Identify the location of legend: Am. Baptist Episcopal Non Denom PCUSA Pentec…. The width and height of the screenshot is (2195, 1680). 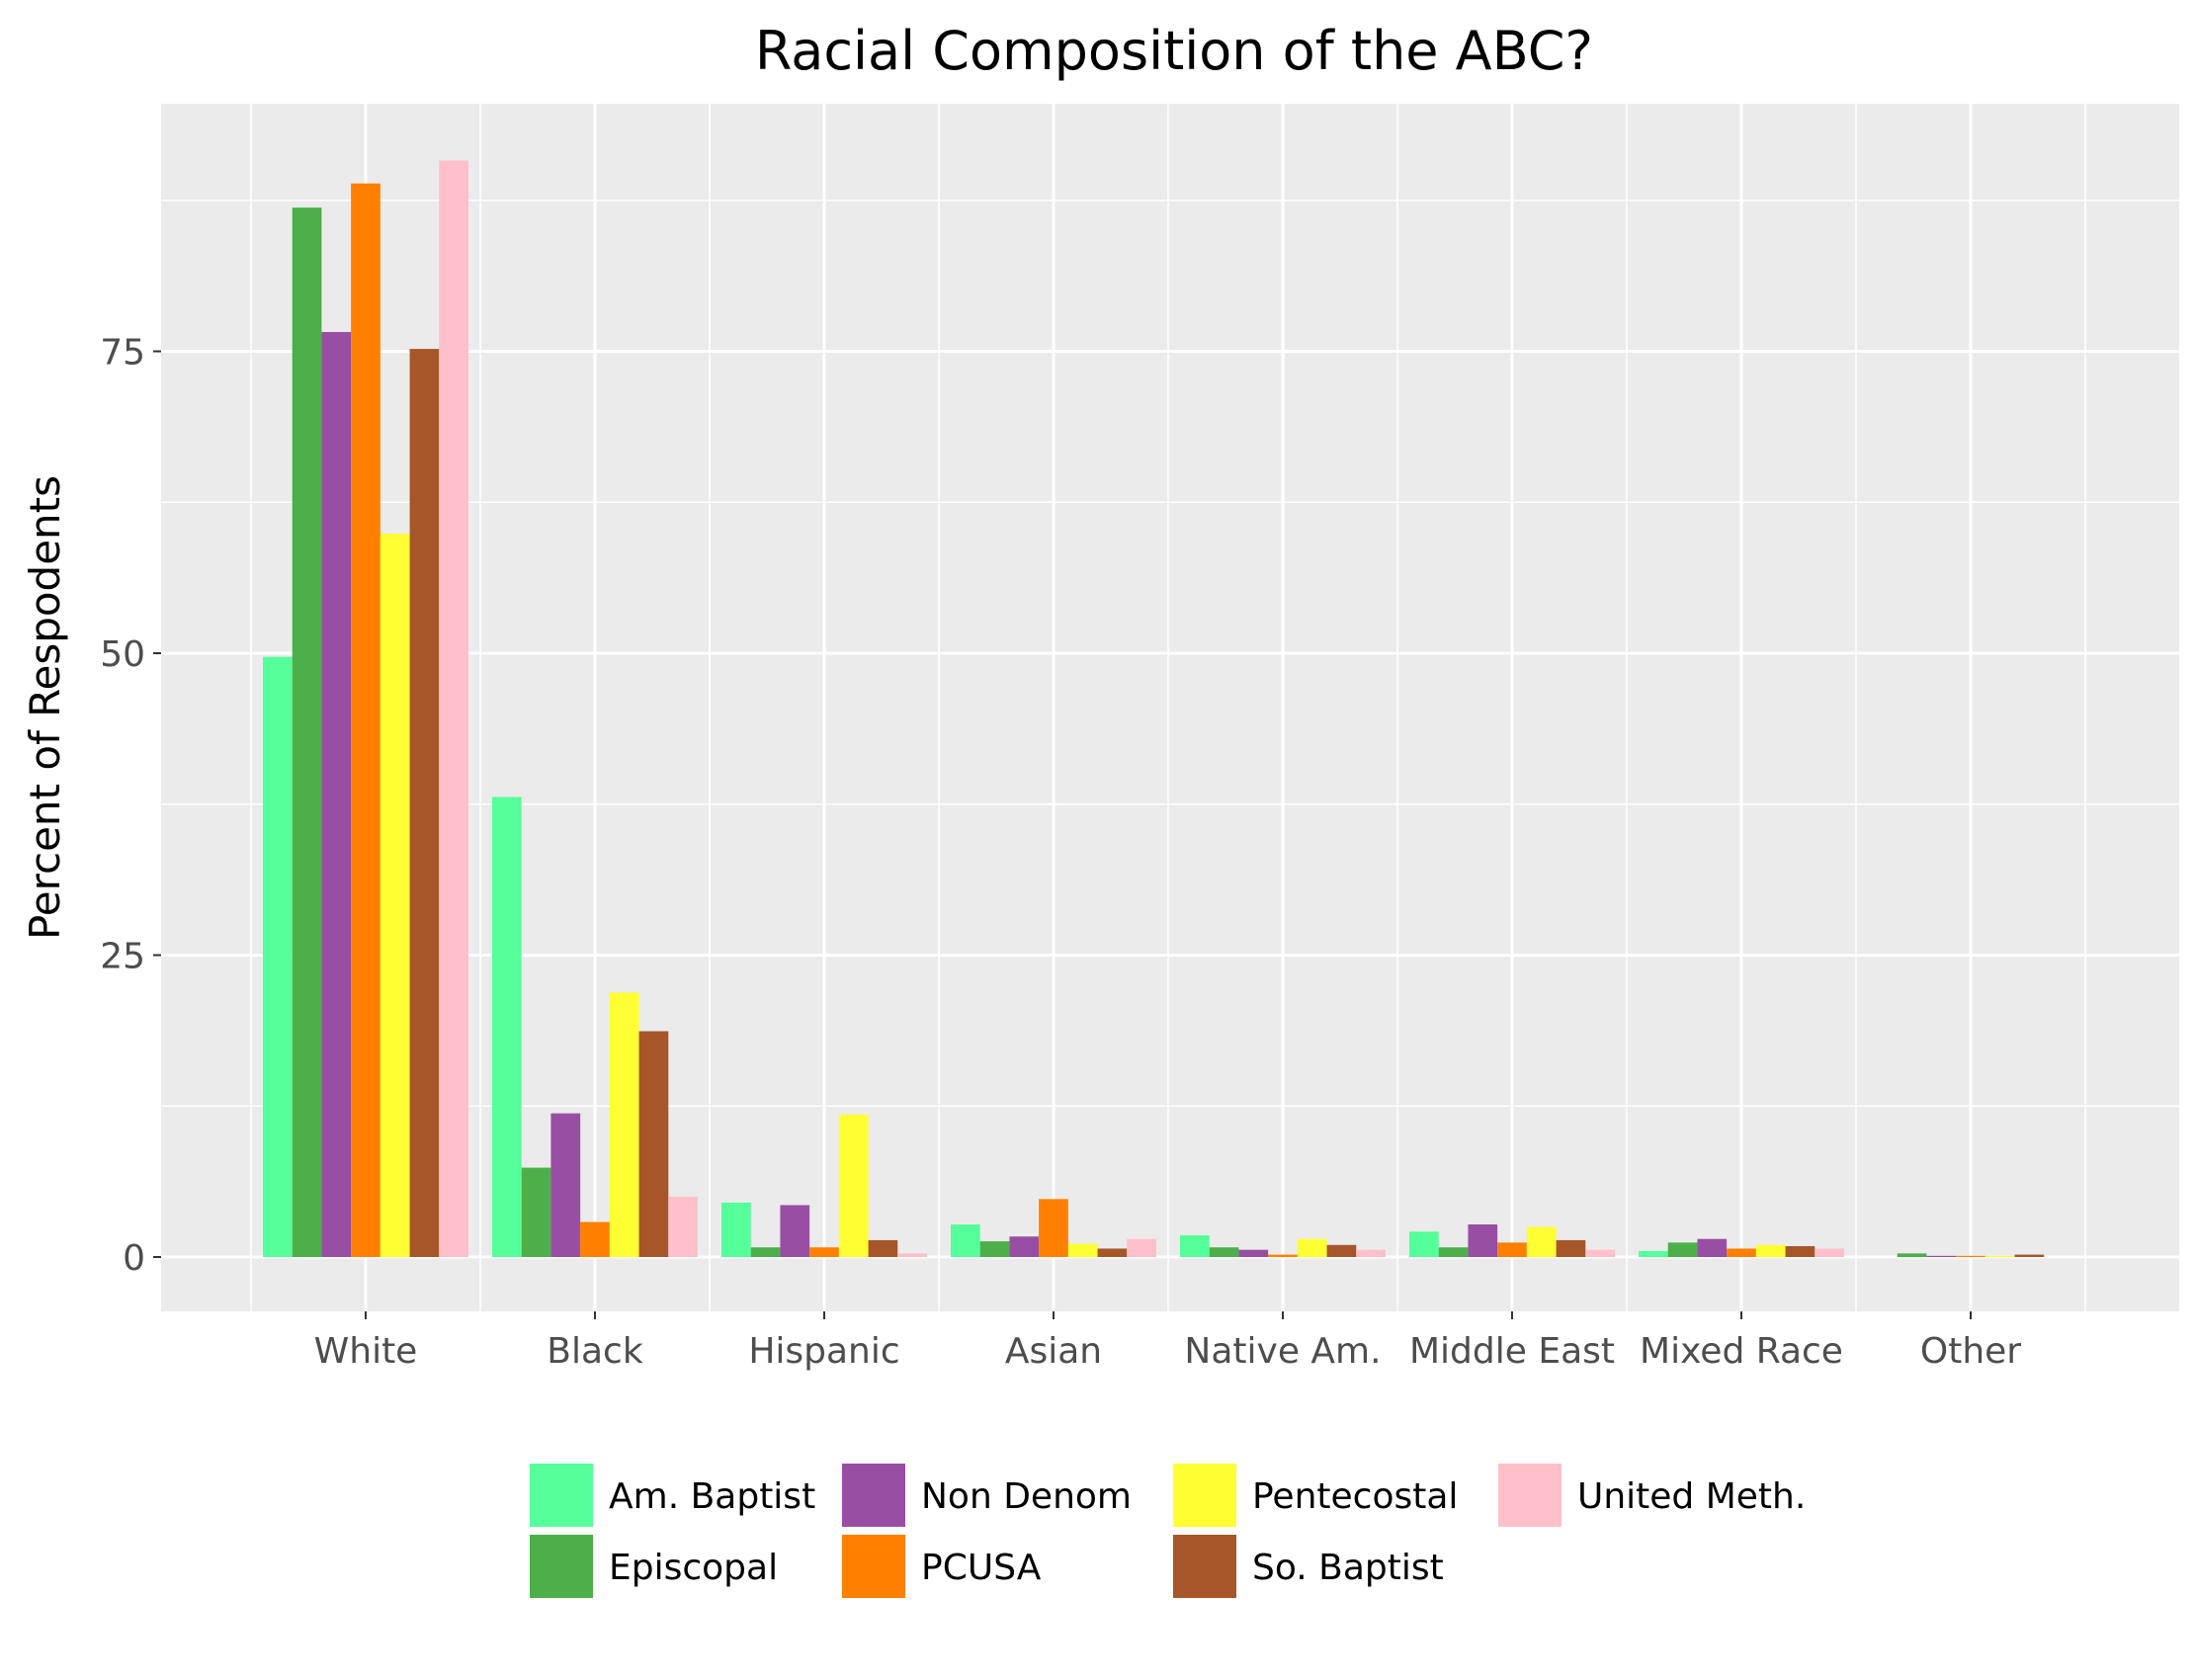
(1168, 1531).